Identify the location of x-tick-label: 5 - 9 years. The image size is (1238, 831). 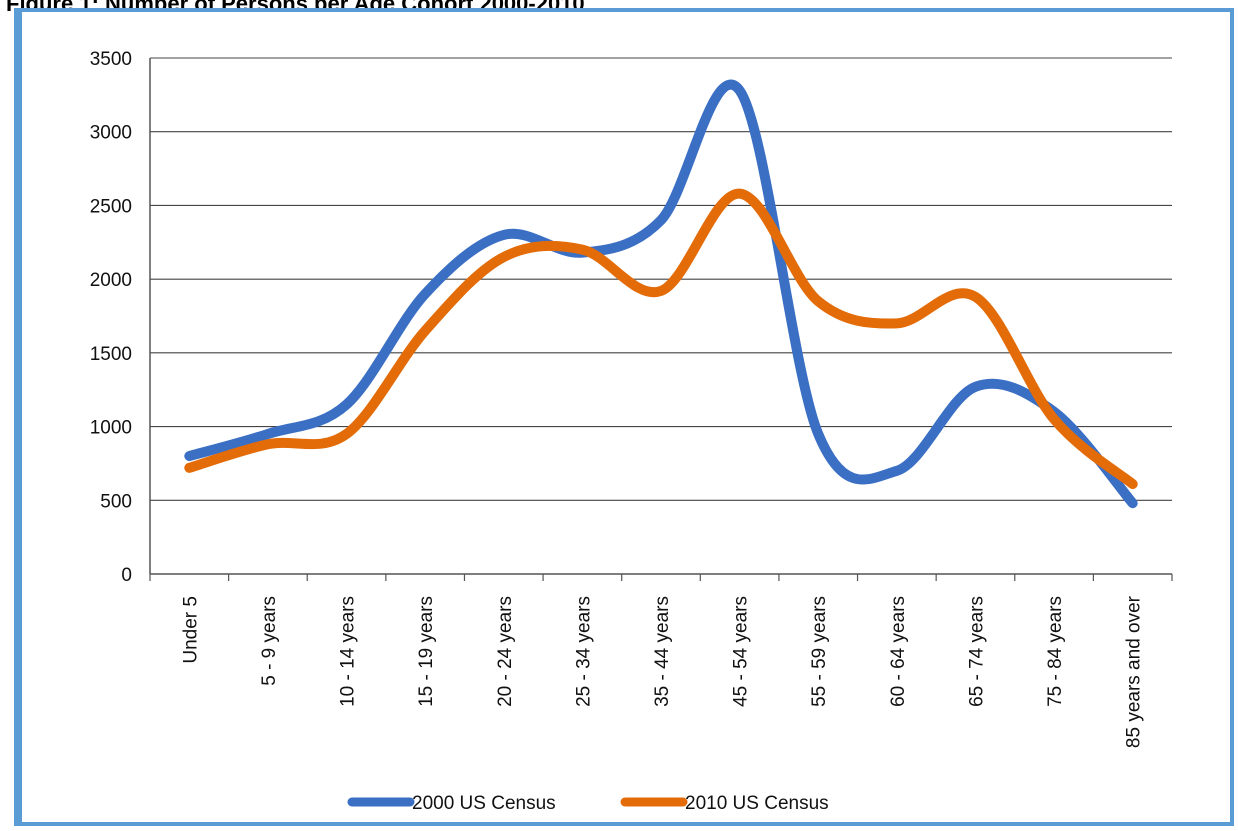
(269, 641).